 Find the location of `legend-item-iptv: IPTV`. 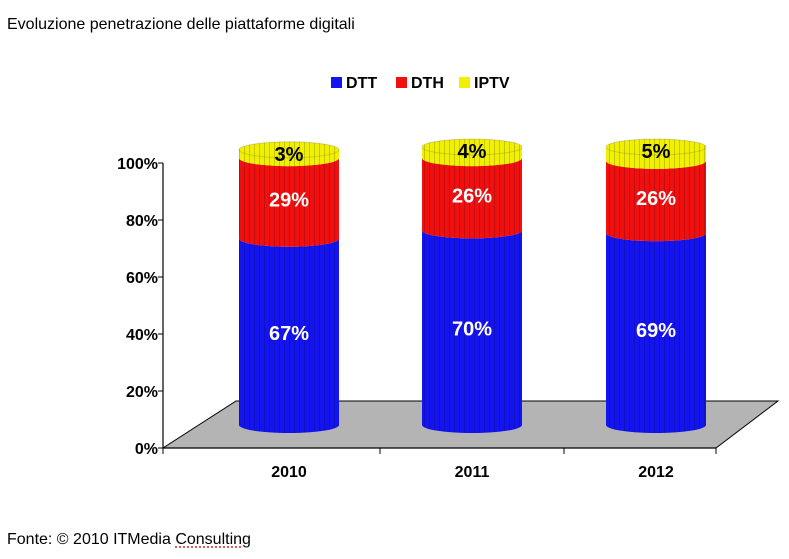

legend-item-iptv: IPTV is located at coordinates (484, 83).